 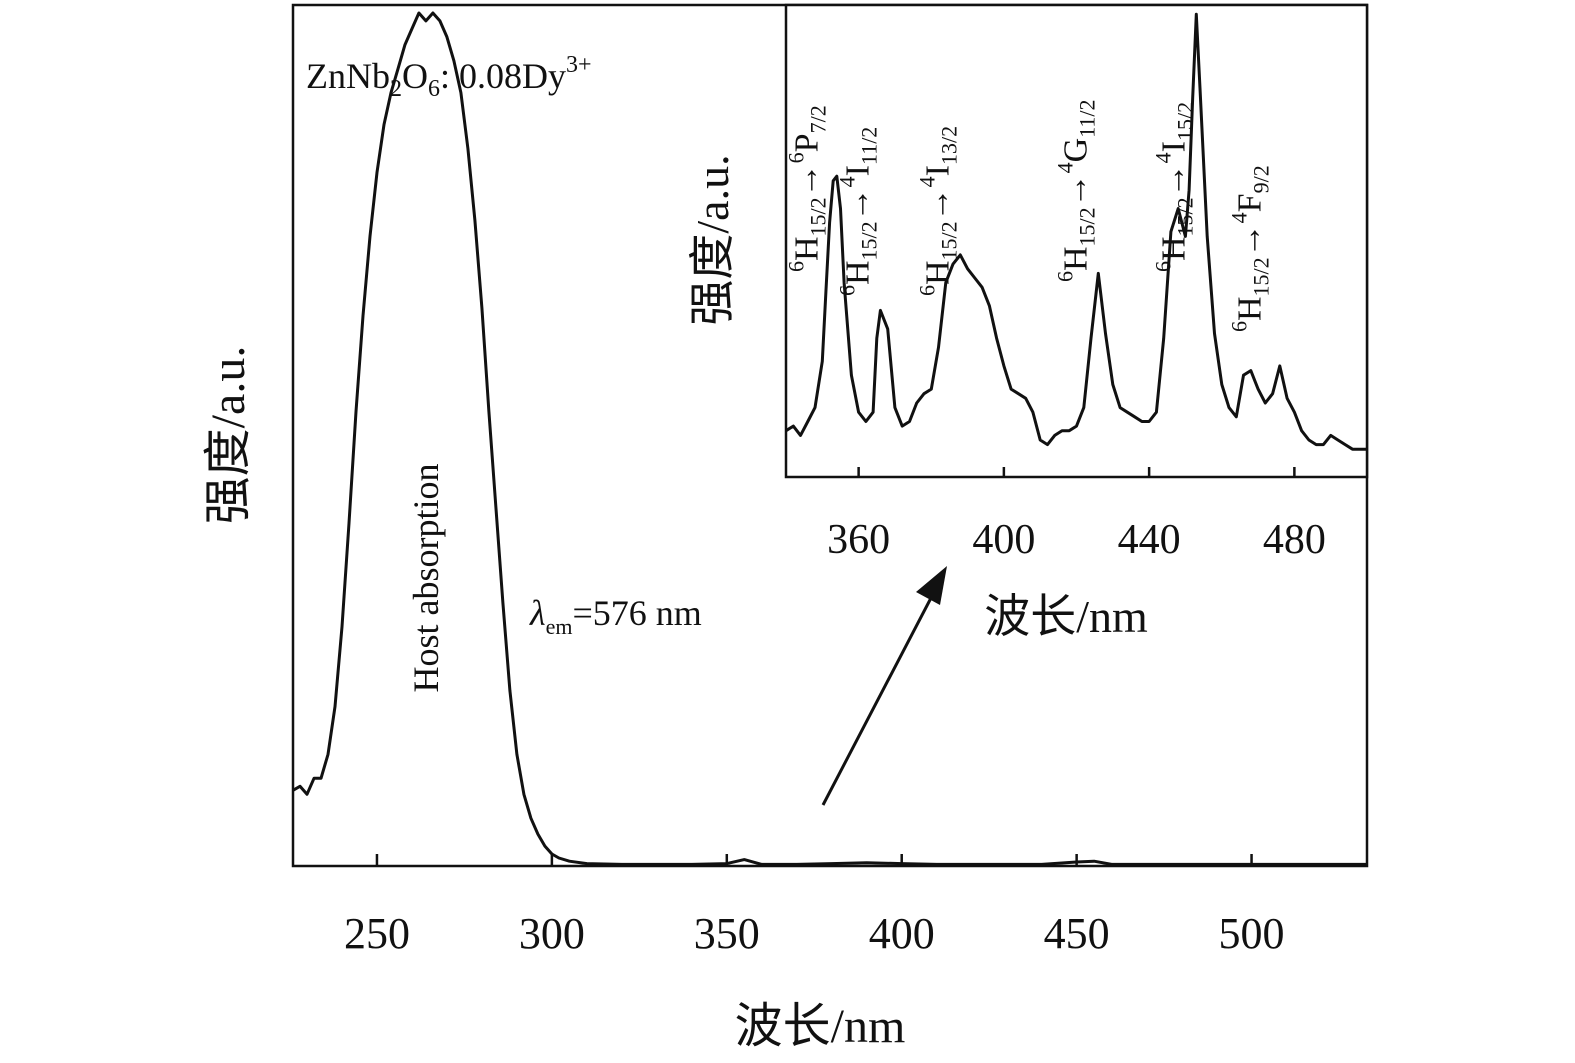 I want to click on main-x-tick-label: 300, so click(x=552, y=933).